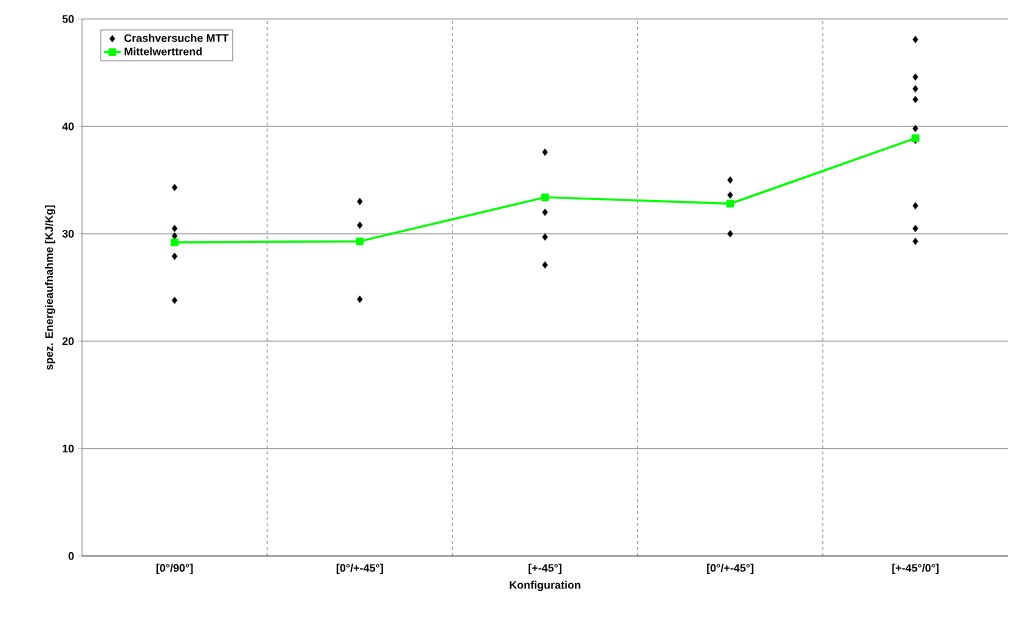 This screenshot has width=1011, height=623. What do you see at coordinates (545, 568) in the screenshot?
I see `x-tick-label: [+-45°]` at bounding box center [545, 568].